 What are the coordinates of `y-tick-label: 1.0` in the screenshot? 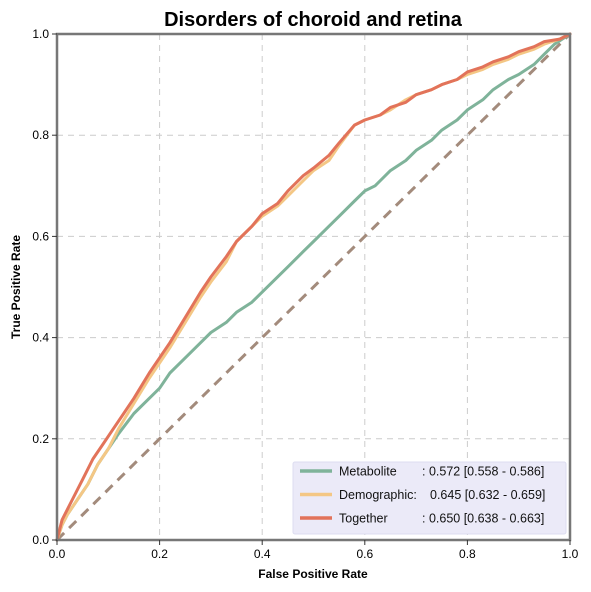 It's located at (40, 34).